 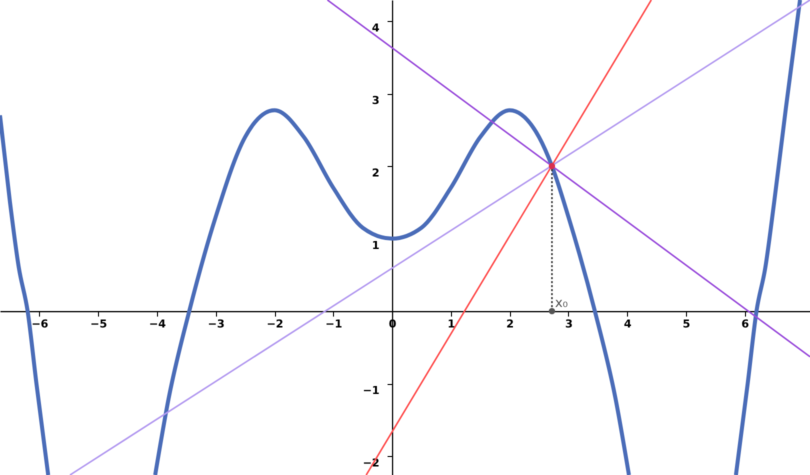 I want to click on annotation: x₀, so click(x=561, y=304).